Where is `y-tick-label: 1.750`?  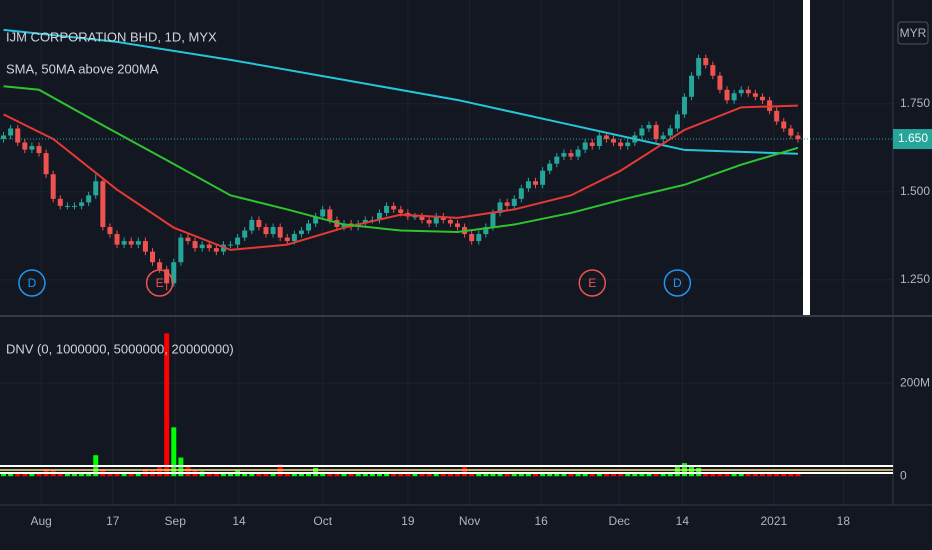 y-tick-label: 1.750 is located at coordinates (915, 103).